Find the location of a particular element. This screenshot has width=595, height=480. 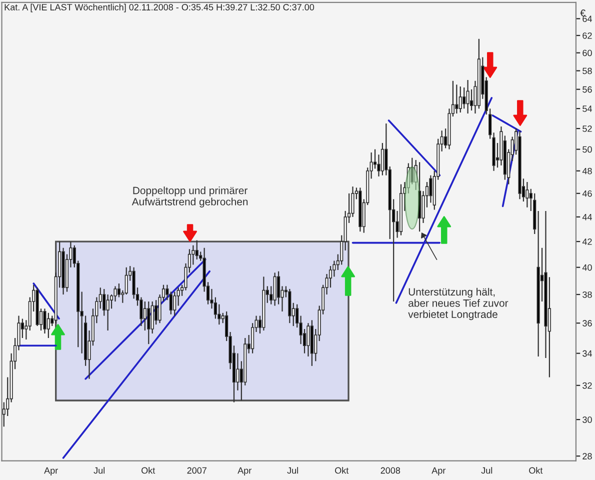

chart-title: Kat. A [VIE LAST Wöchentlich] 02.11.2008 - O:35.45 H:39.27 L:32.50 C:37.00 is located at coordinates (159, 8).